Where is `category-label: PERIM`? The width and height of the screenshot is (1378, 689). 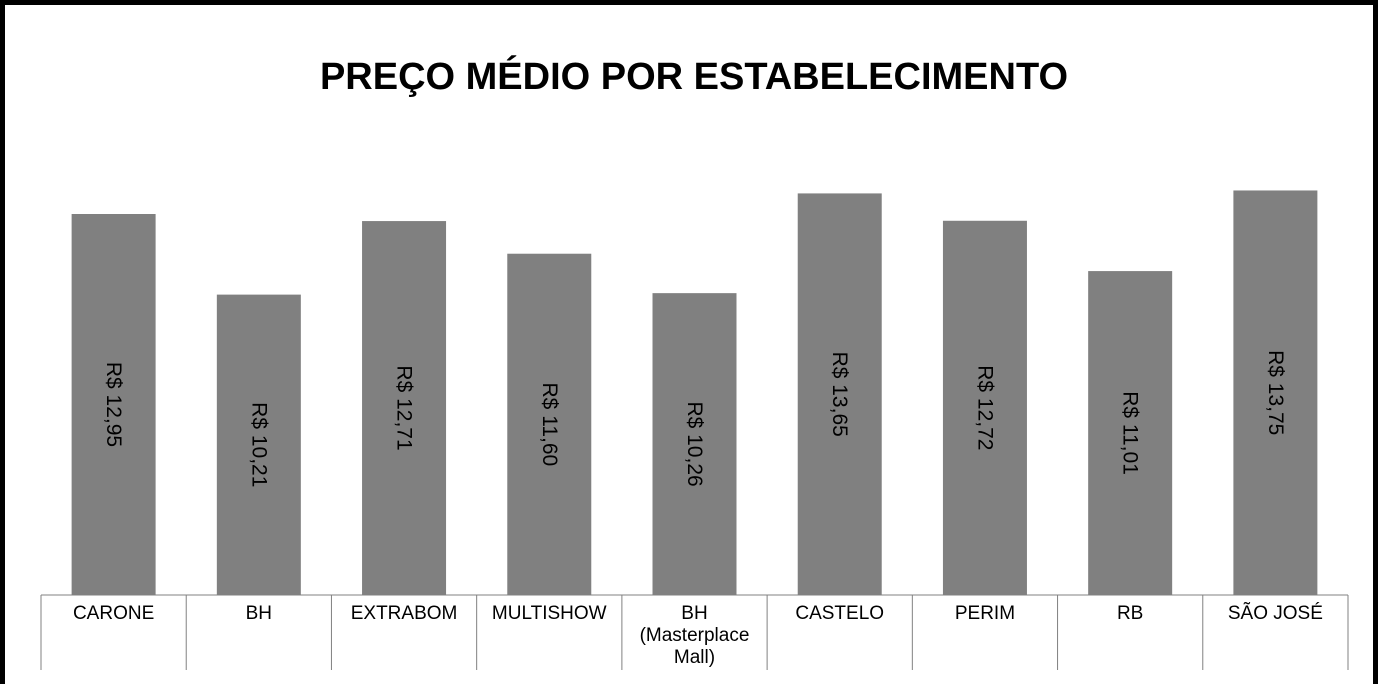 category-label: PERIM is located at coordinates (985, 613).